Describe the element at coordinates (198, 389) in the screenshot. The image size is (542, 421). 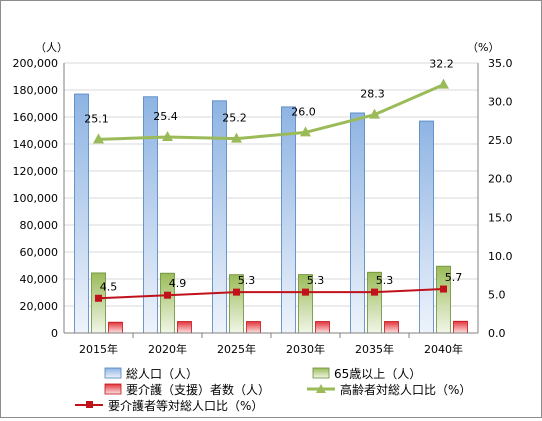
I see `legend-label-care-count: 要介護（支援）者数（人）` at that location.